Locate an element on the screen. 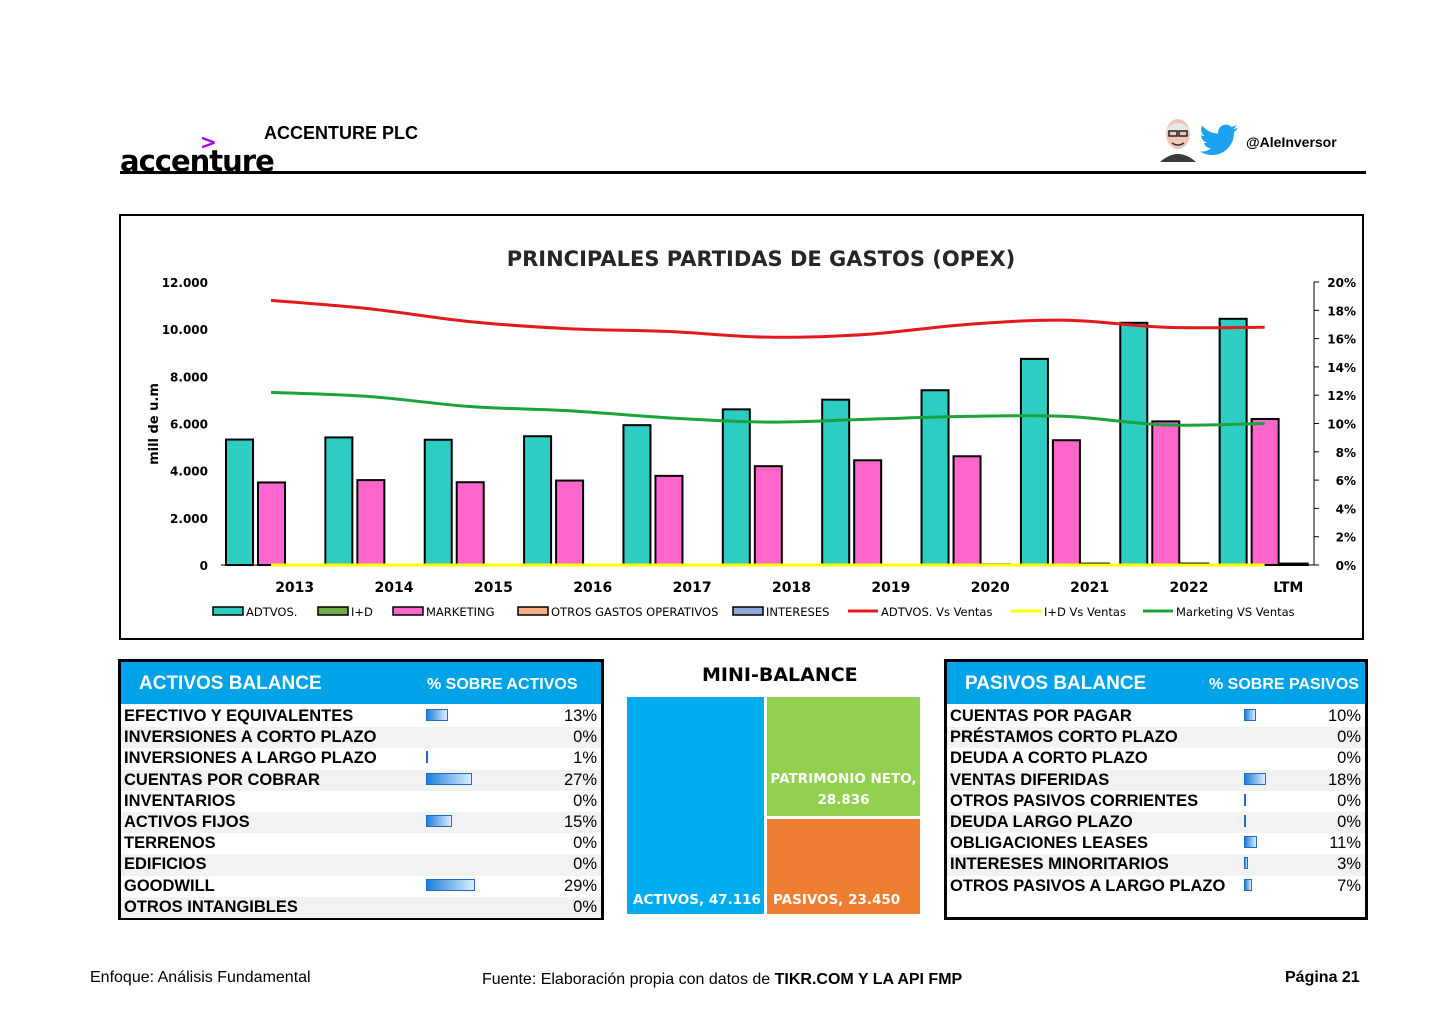 This screenshot has height=1030, width=1456. table-row: PRÉSTAMOS CORTO PLAZO 0% is located at coordinates (1156, 738).